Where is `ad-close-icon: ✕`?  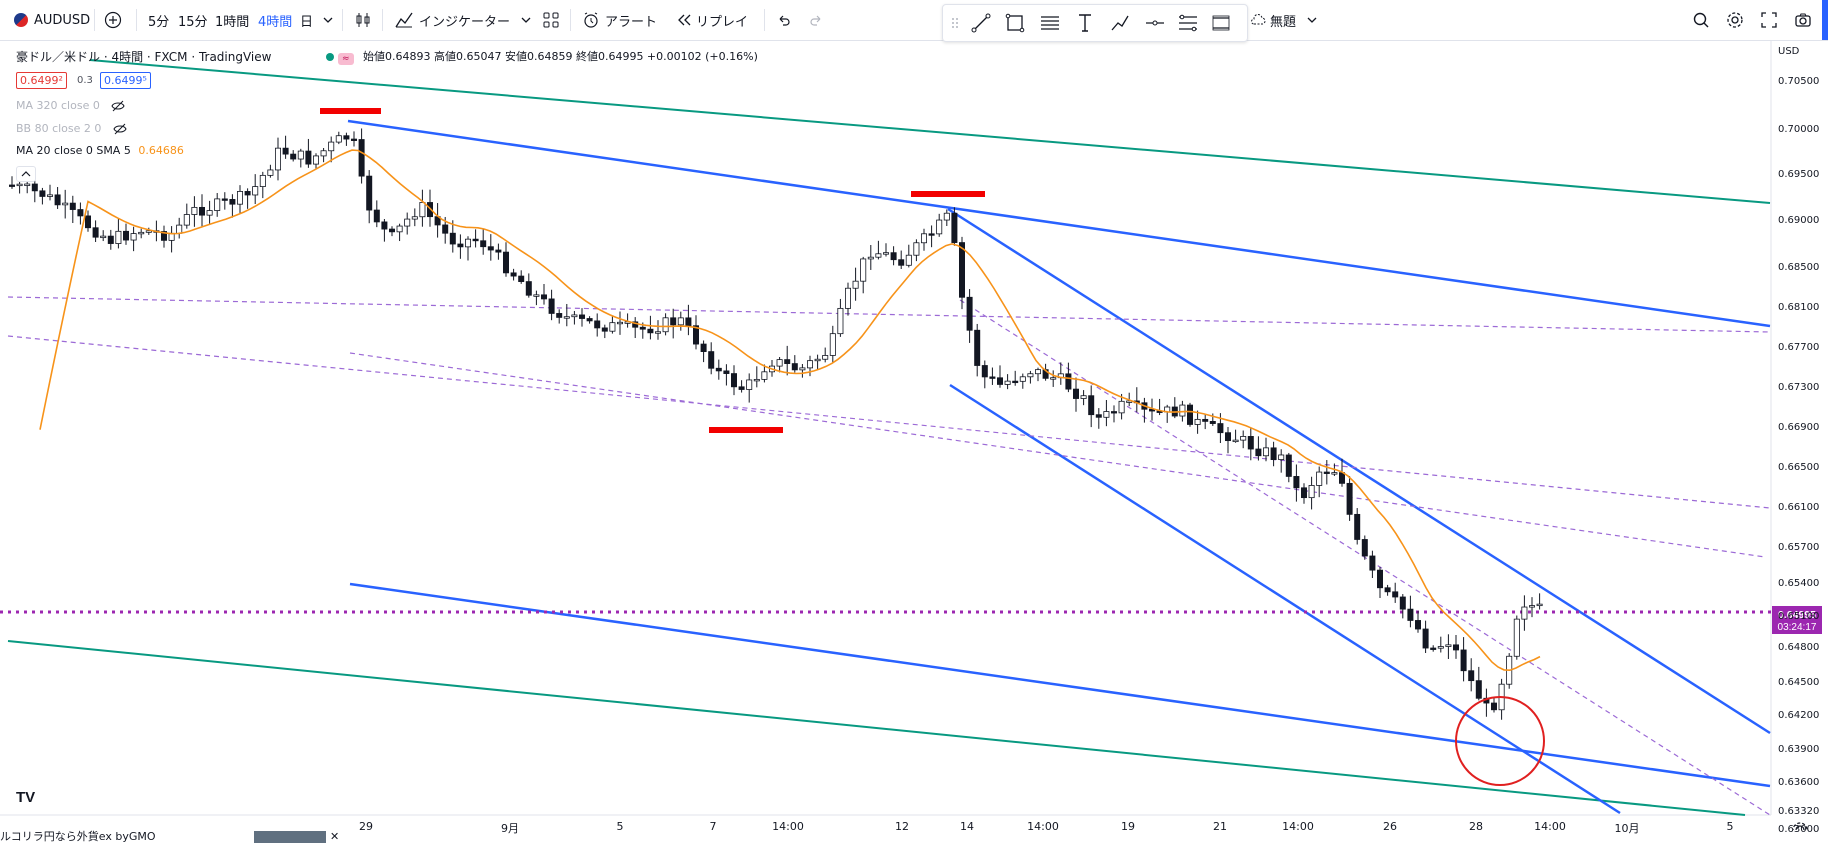
ad-close-icon: ✕ is located at coordinates (335, 836).